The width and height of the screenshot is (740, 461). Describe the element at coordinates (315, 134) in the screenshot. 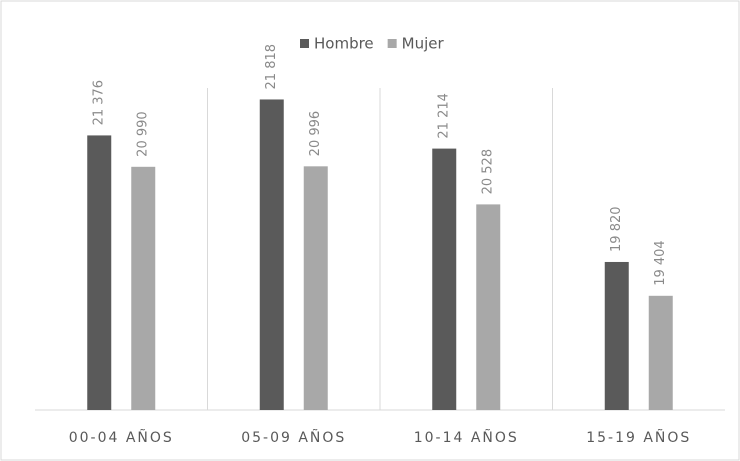

I see `value-label: 20 996` at that location.